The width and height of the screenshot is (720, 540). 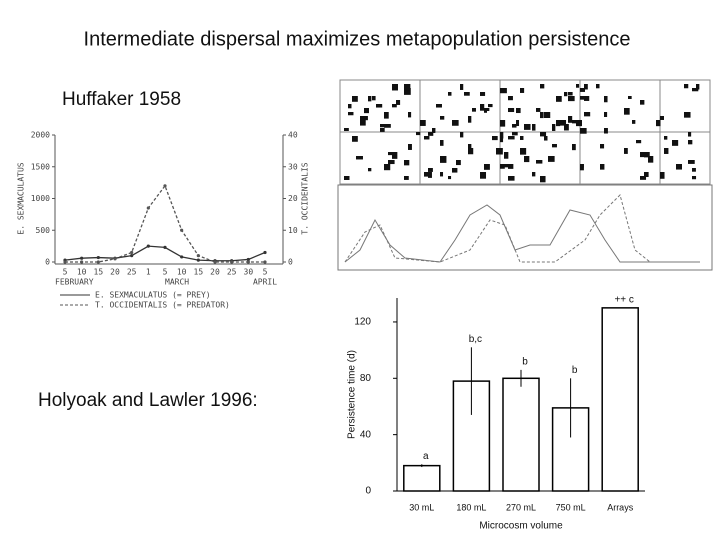 What do you see at coordinates (471, 507) in the screenshot?
I see `x-tick-label: 180 mL` at bounding box center [471, 507].